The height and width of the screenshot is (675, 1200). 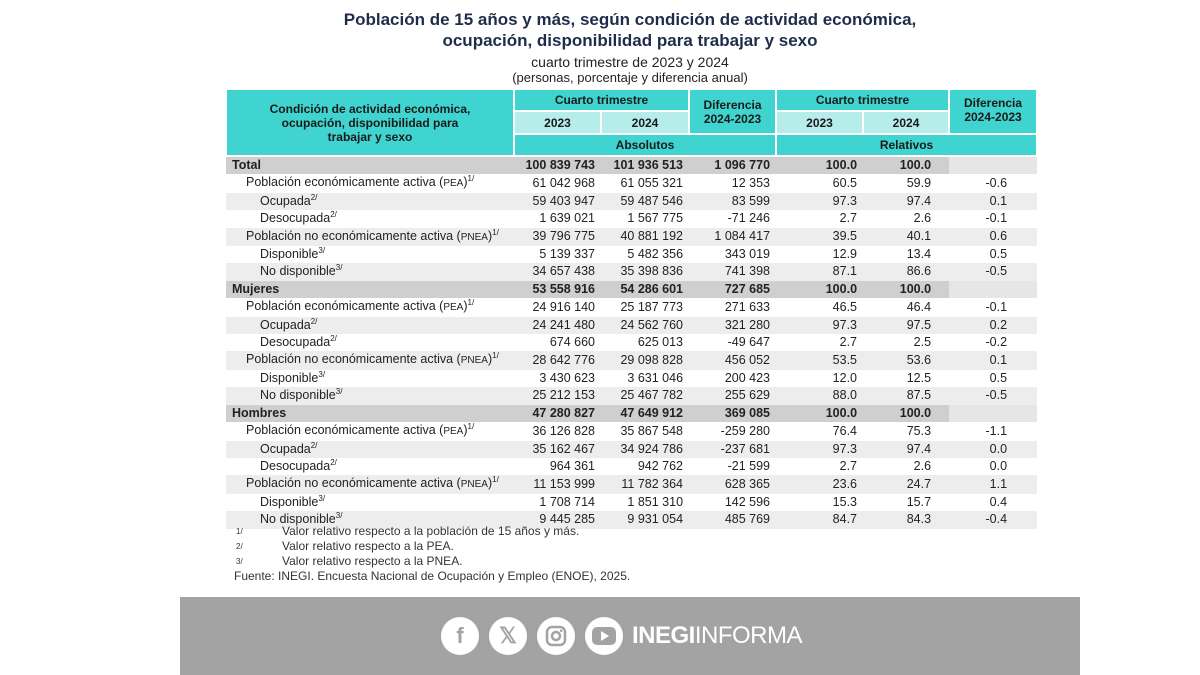 I want to click on header-2024-rel: 2024, so click(x=906, y=122).